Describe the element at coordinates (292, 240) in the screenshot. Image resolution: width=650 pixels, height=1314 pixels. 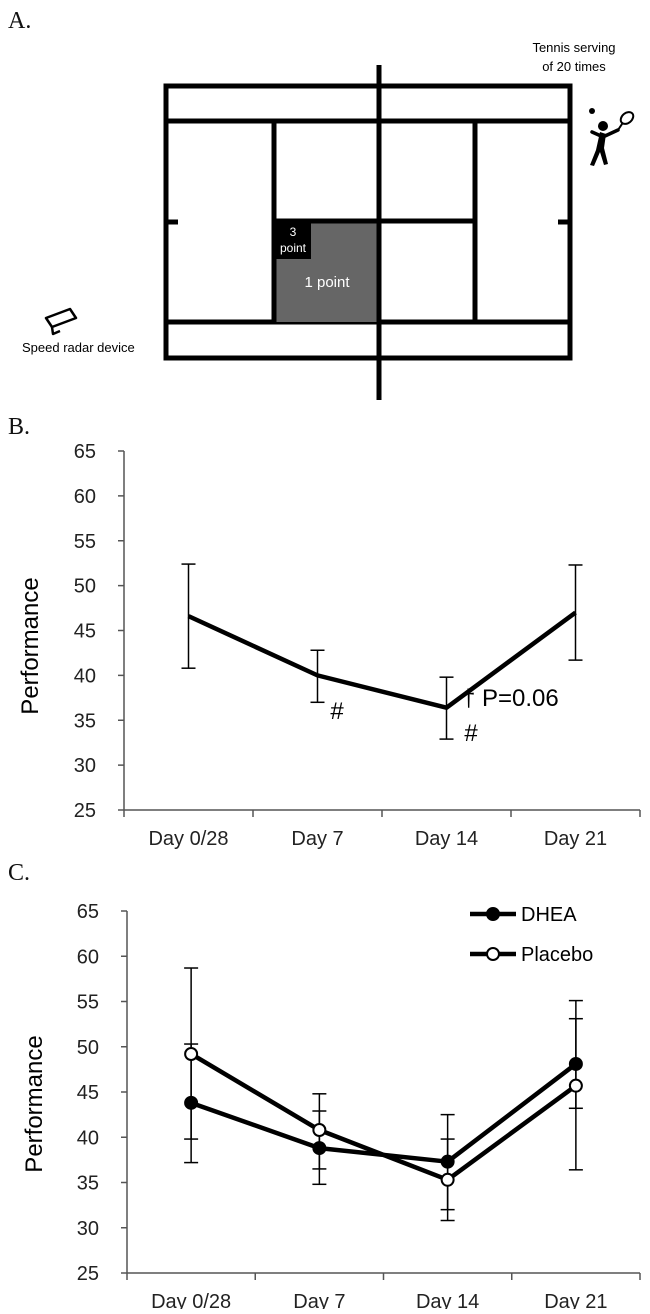
I see `three-point-zone` at that location.